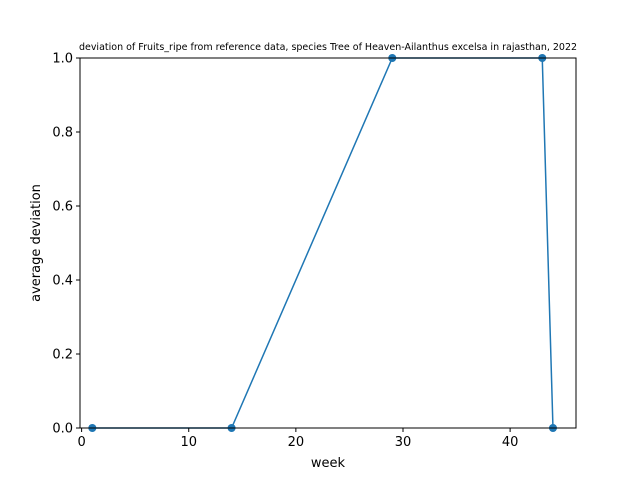  I want to click on y-tick-label: 0.8, so click(62, 133).